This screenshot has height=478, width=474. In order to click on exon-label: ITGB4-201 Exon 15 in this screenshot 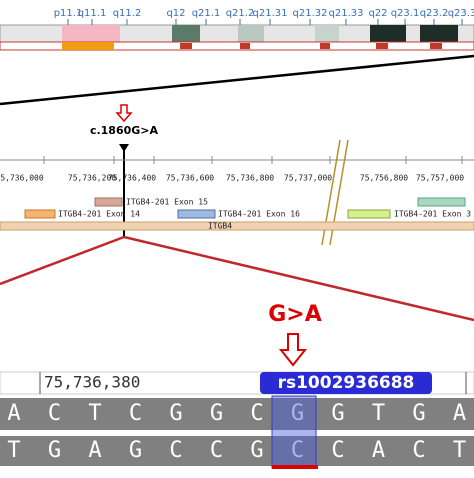, I will do `click(167, 202)`.